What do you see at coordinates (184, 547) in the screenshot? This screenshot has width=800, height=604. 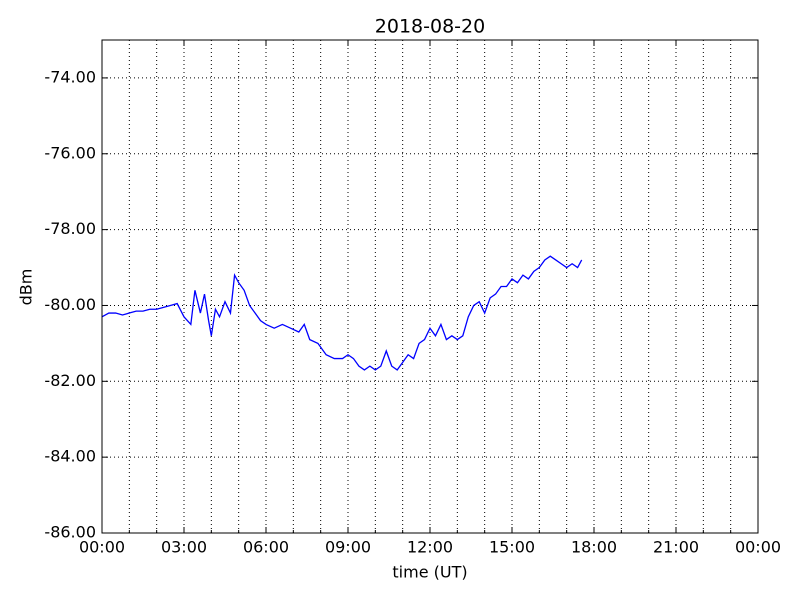 I see `x-tick-label: 03:00` at bounding box center [184, 547].